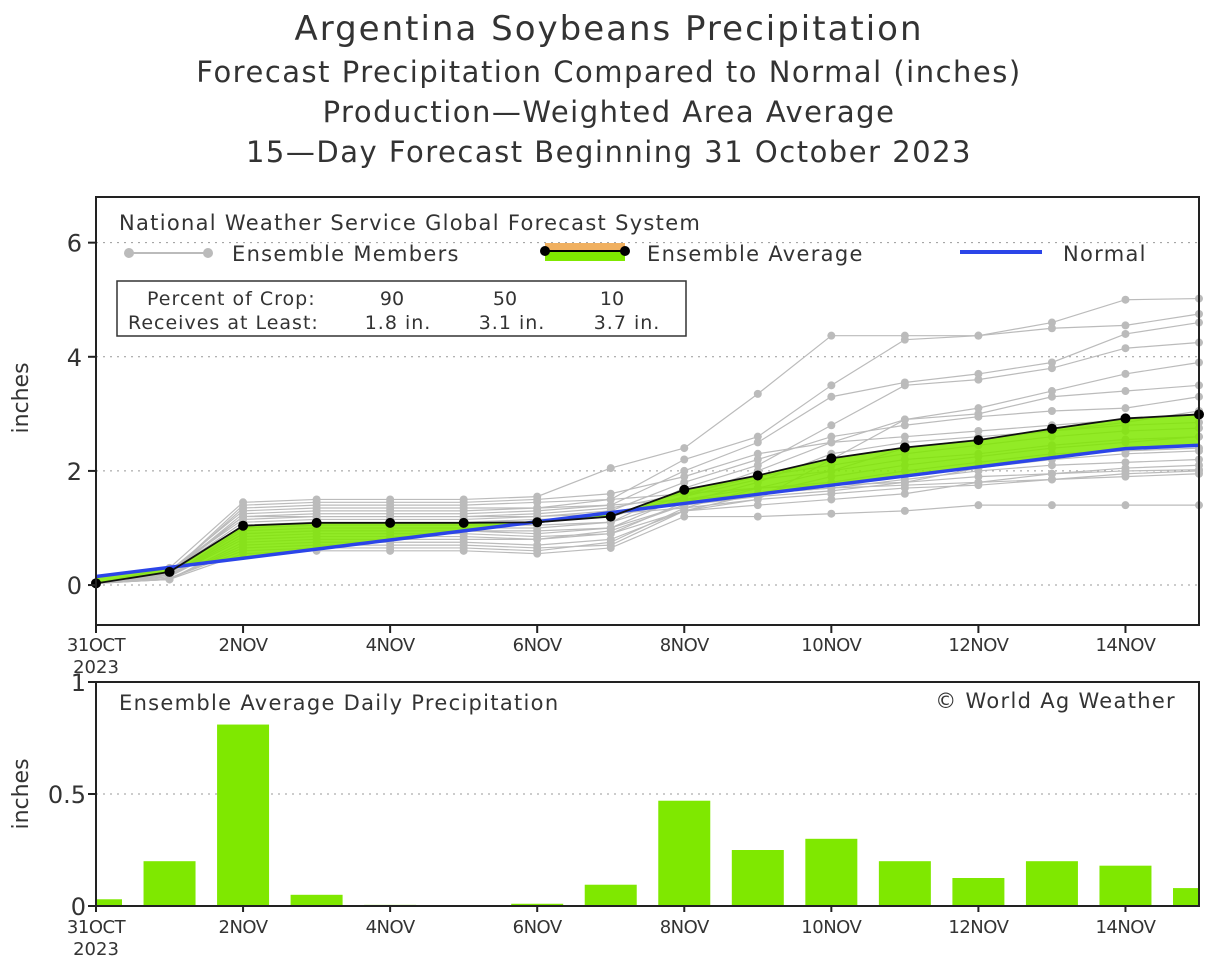 The width and height of the screenshot is (1218, 964). What do you see at coordinates (244, 927) in the screenshot?
I see `bottom-x-tick-label: 2NOV` at bounding box center [244, 927].